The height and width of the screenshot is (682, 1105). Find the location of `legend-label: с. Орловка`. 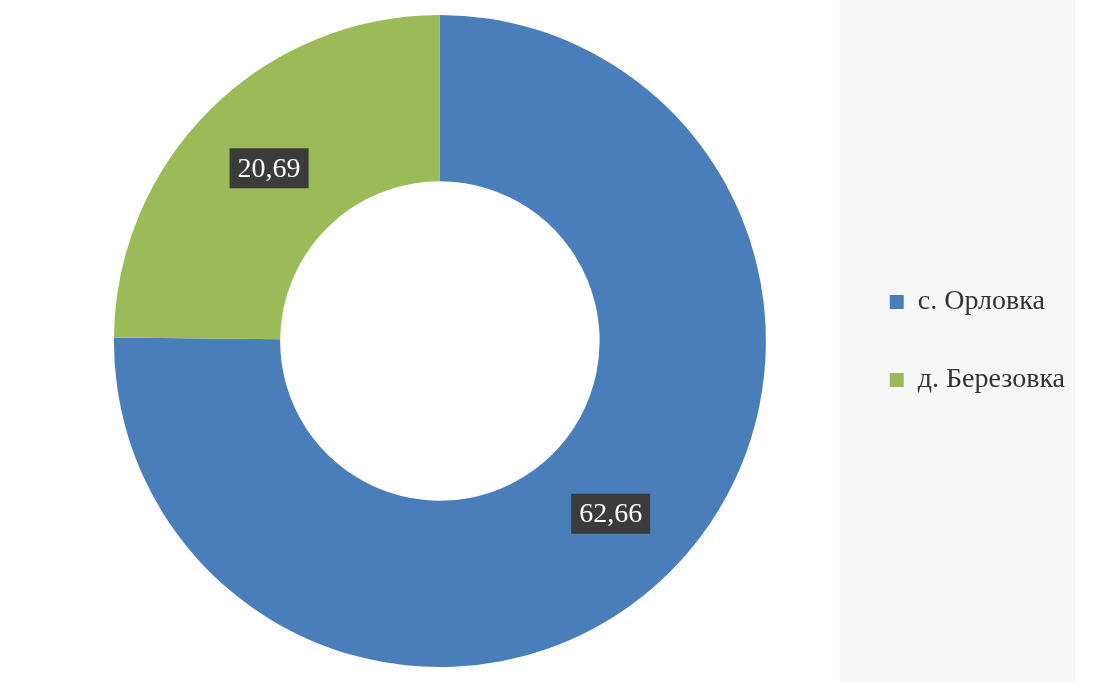

legend-label: с. Орловка is located at coordinates (981, 300).